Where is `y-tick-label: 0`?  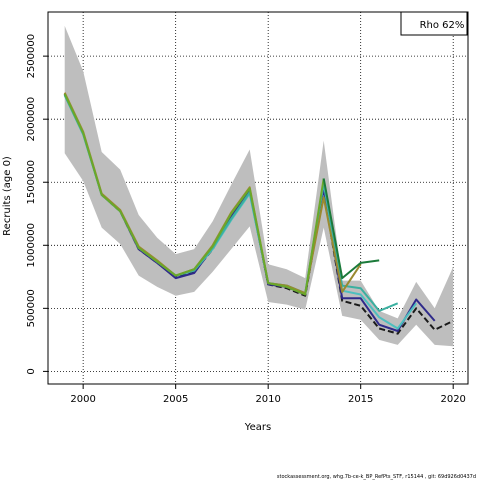
y-tick-label: 0 is located at coordinates (31, 371).